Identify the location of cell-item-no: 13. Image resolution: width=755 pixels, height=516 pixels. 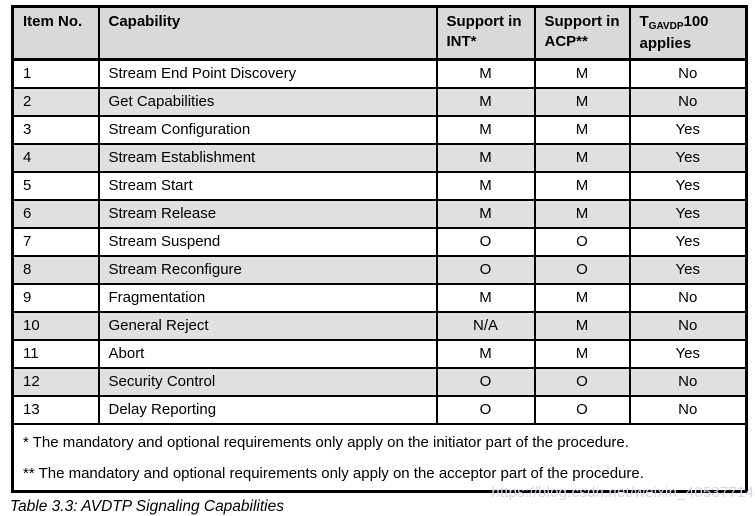
(55, 410).